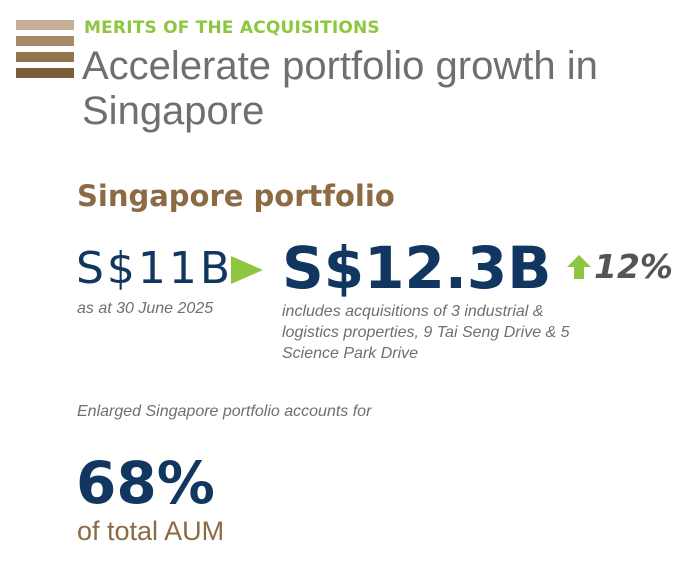  I want to click on logo-stripes-icon, so click(45, 49).